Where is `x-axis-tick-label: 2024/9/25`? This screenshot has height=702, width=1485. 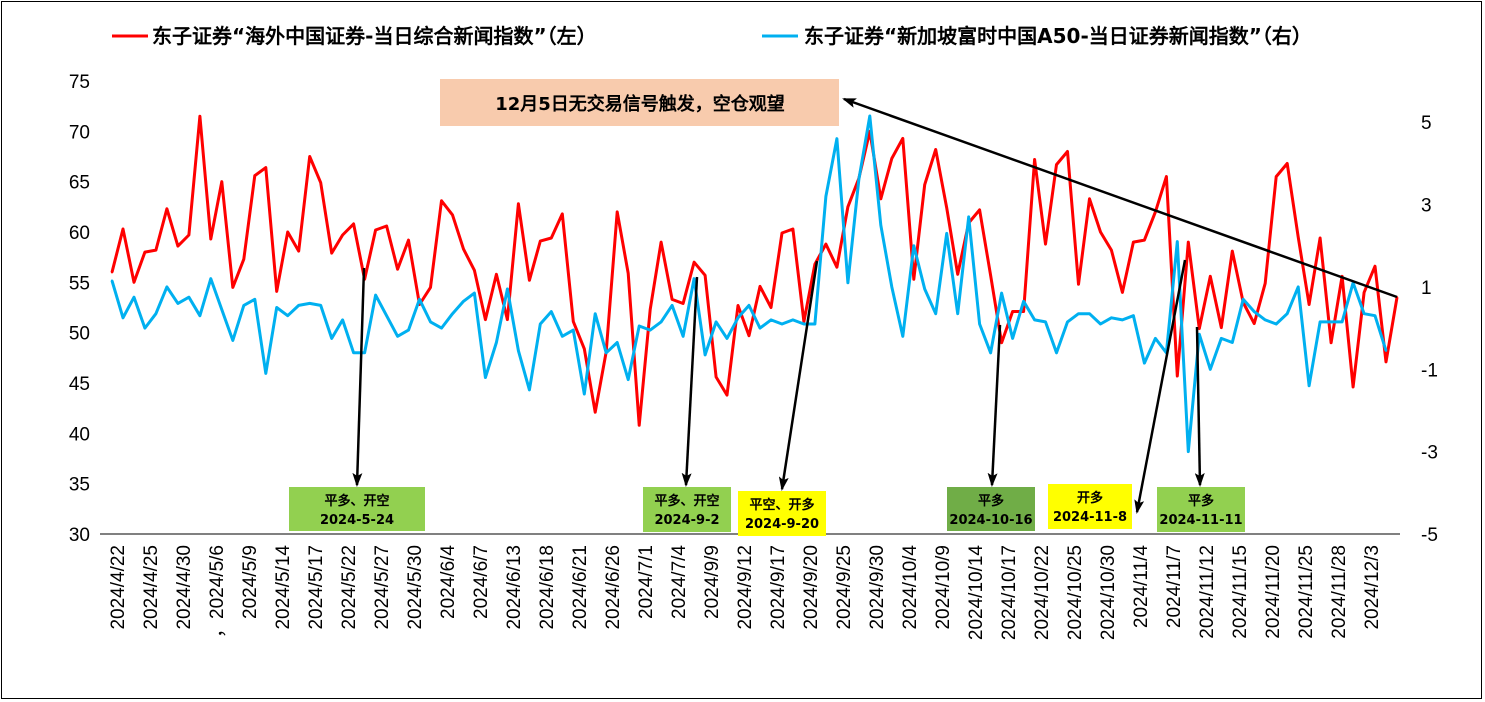 x-axis-tick-label: 2024/9/25 is located at coordinates (844, 587).